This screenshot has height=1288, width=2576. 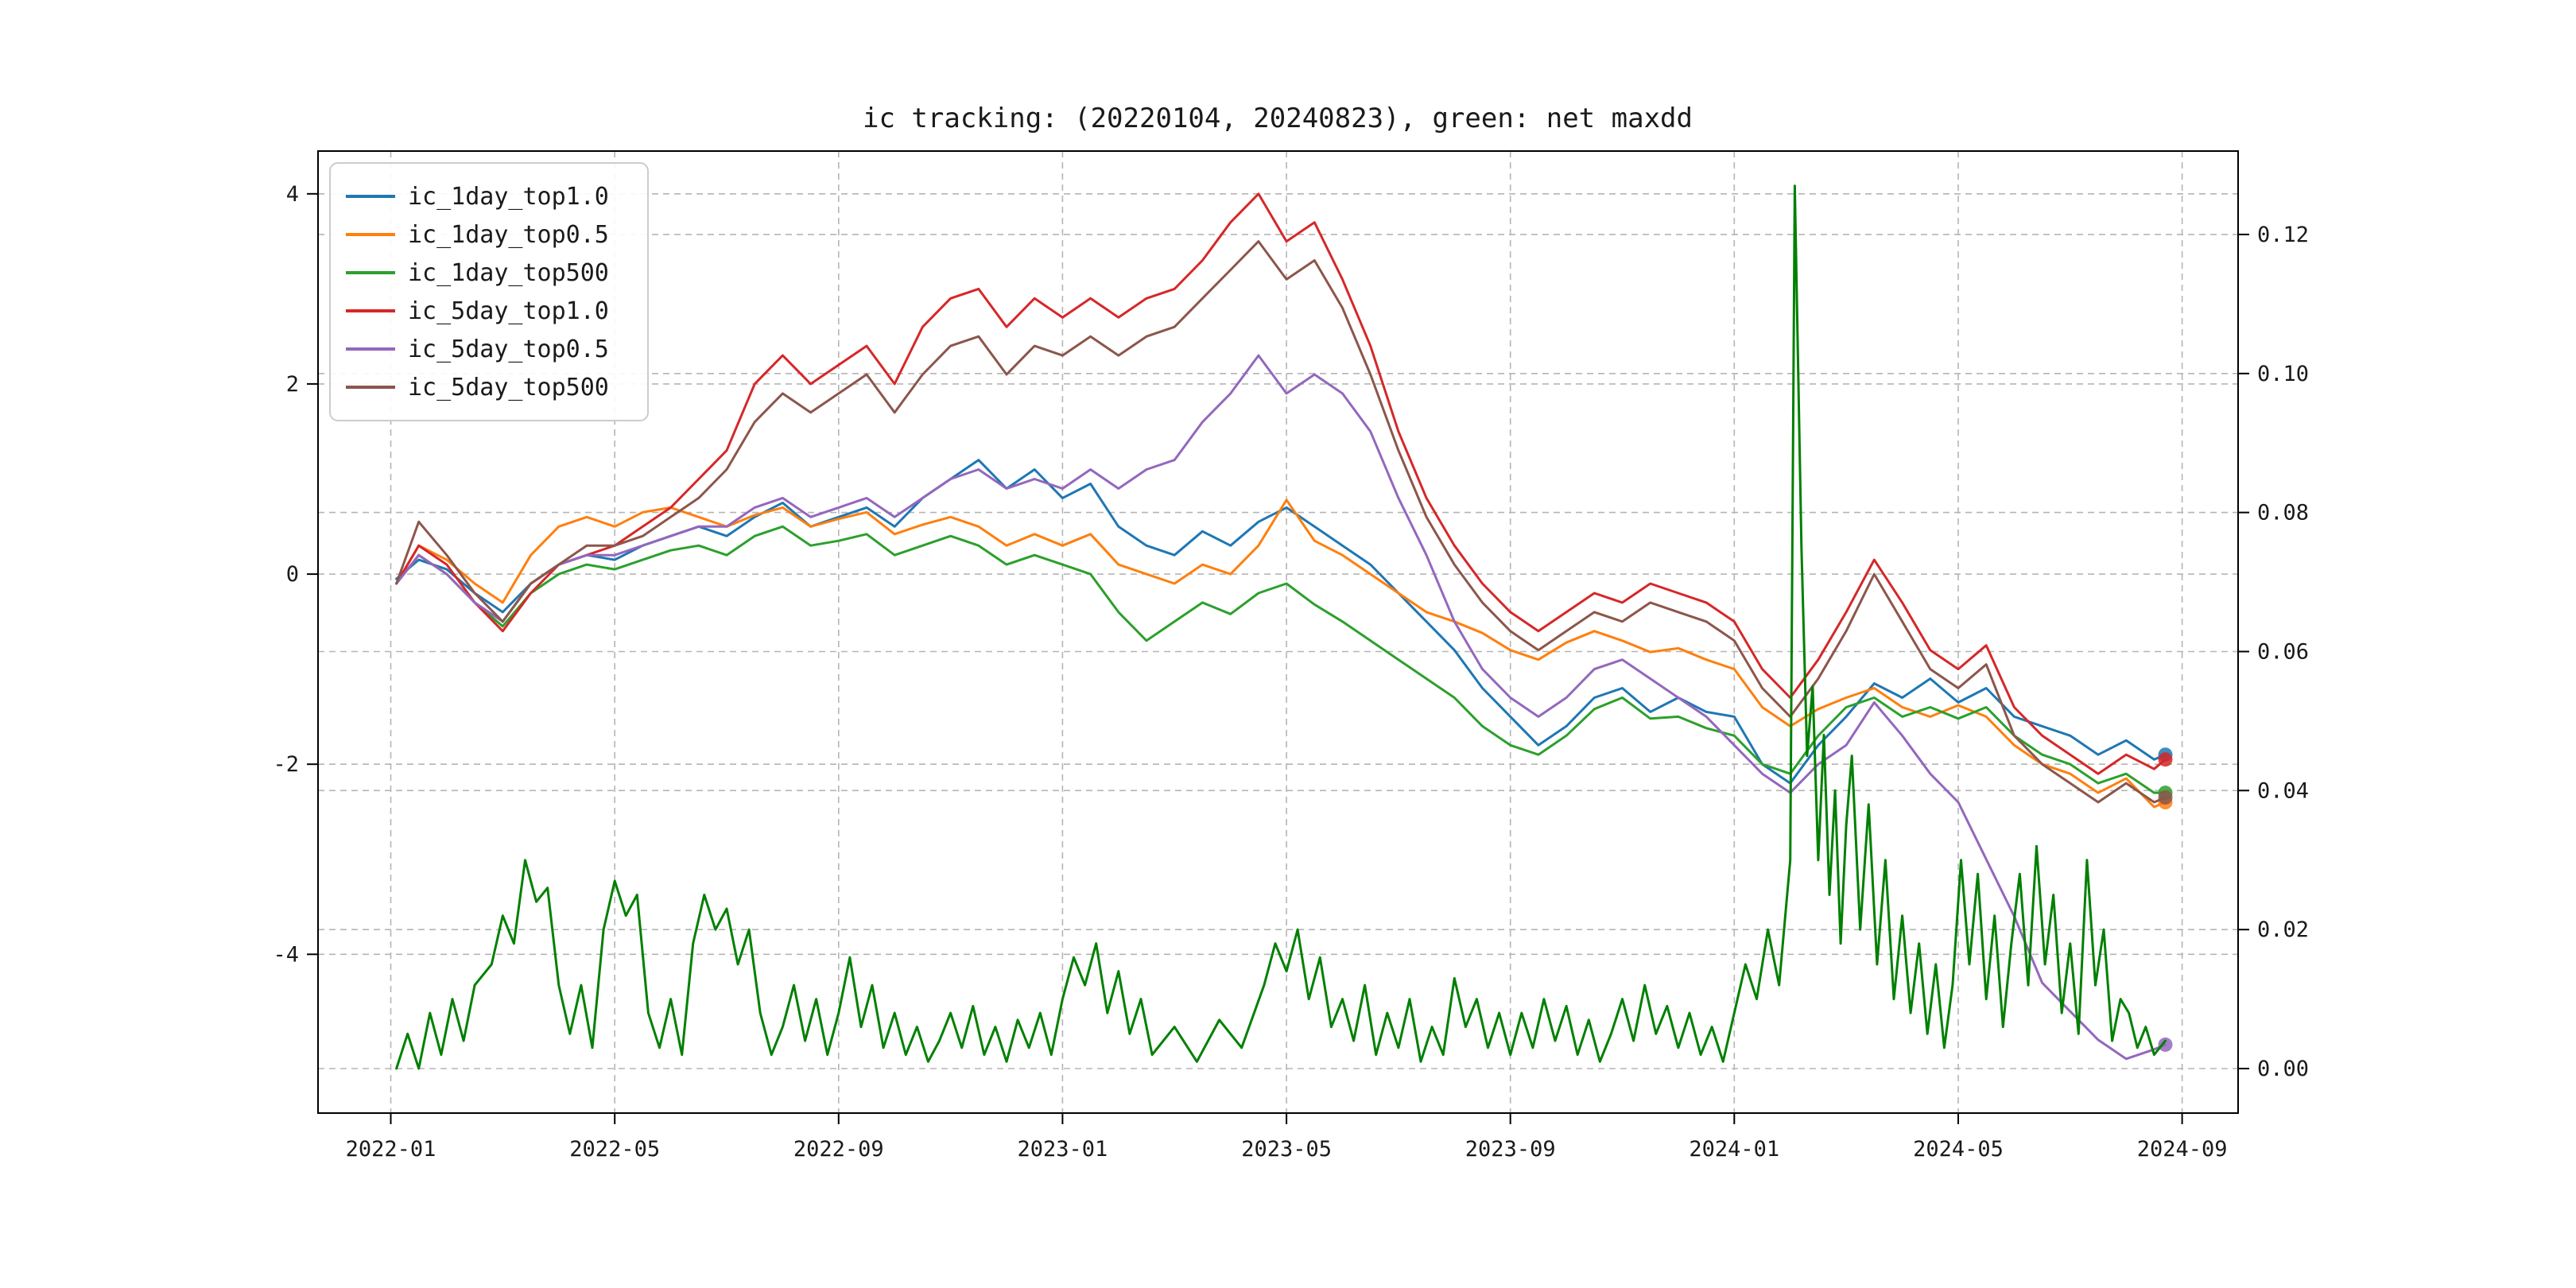 What do you see at coordinates (508, 273) in the screenshot?
I see `legend-label-ic_1day_top500: ic_1day_top500` at bounding box center [508, 273].